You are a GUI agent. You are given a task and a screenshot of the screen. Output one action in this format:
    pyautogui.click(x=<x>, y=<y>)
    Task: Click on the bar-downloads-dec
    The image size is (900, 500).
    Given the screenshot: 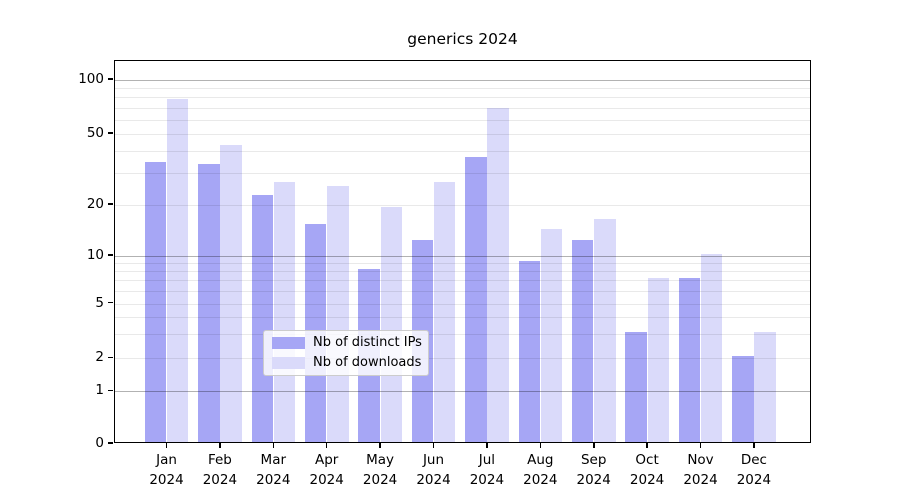 What is the action you would take?
    pyautogui.click(x=765, y=387)
    